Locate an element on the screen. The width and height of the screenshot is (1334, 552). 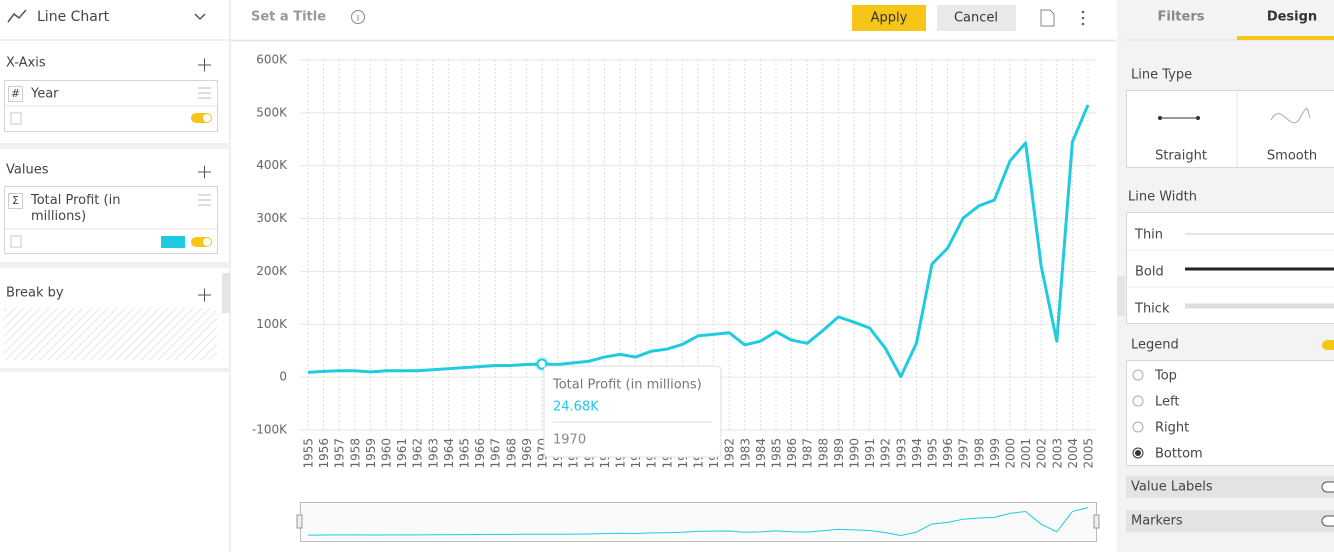
tooltip-category: 1970 is located at coordinates (569, 440).